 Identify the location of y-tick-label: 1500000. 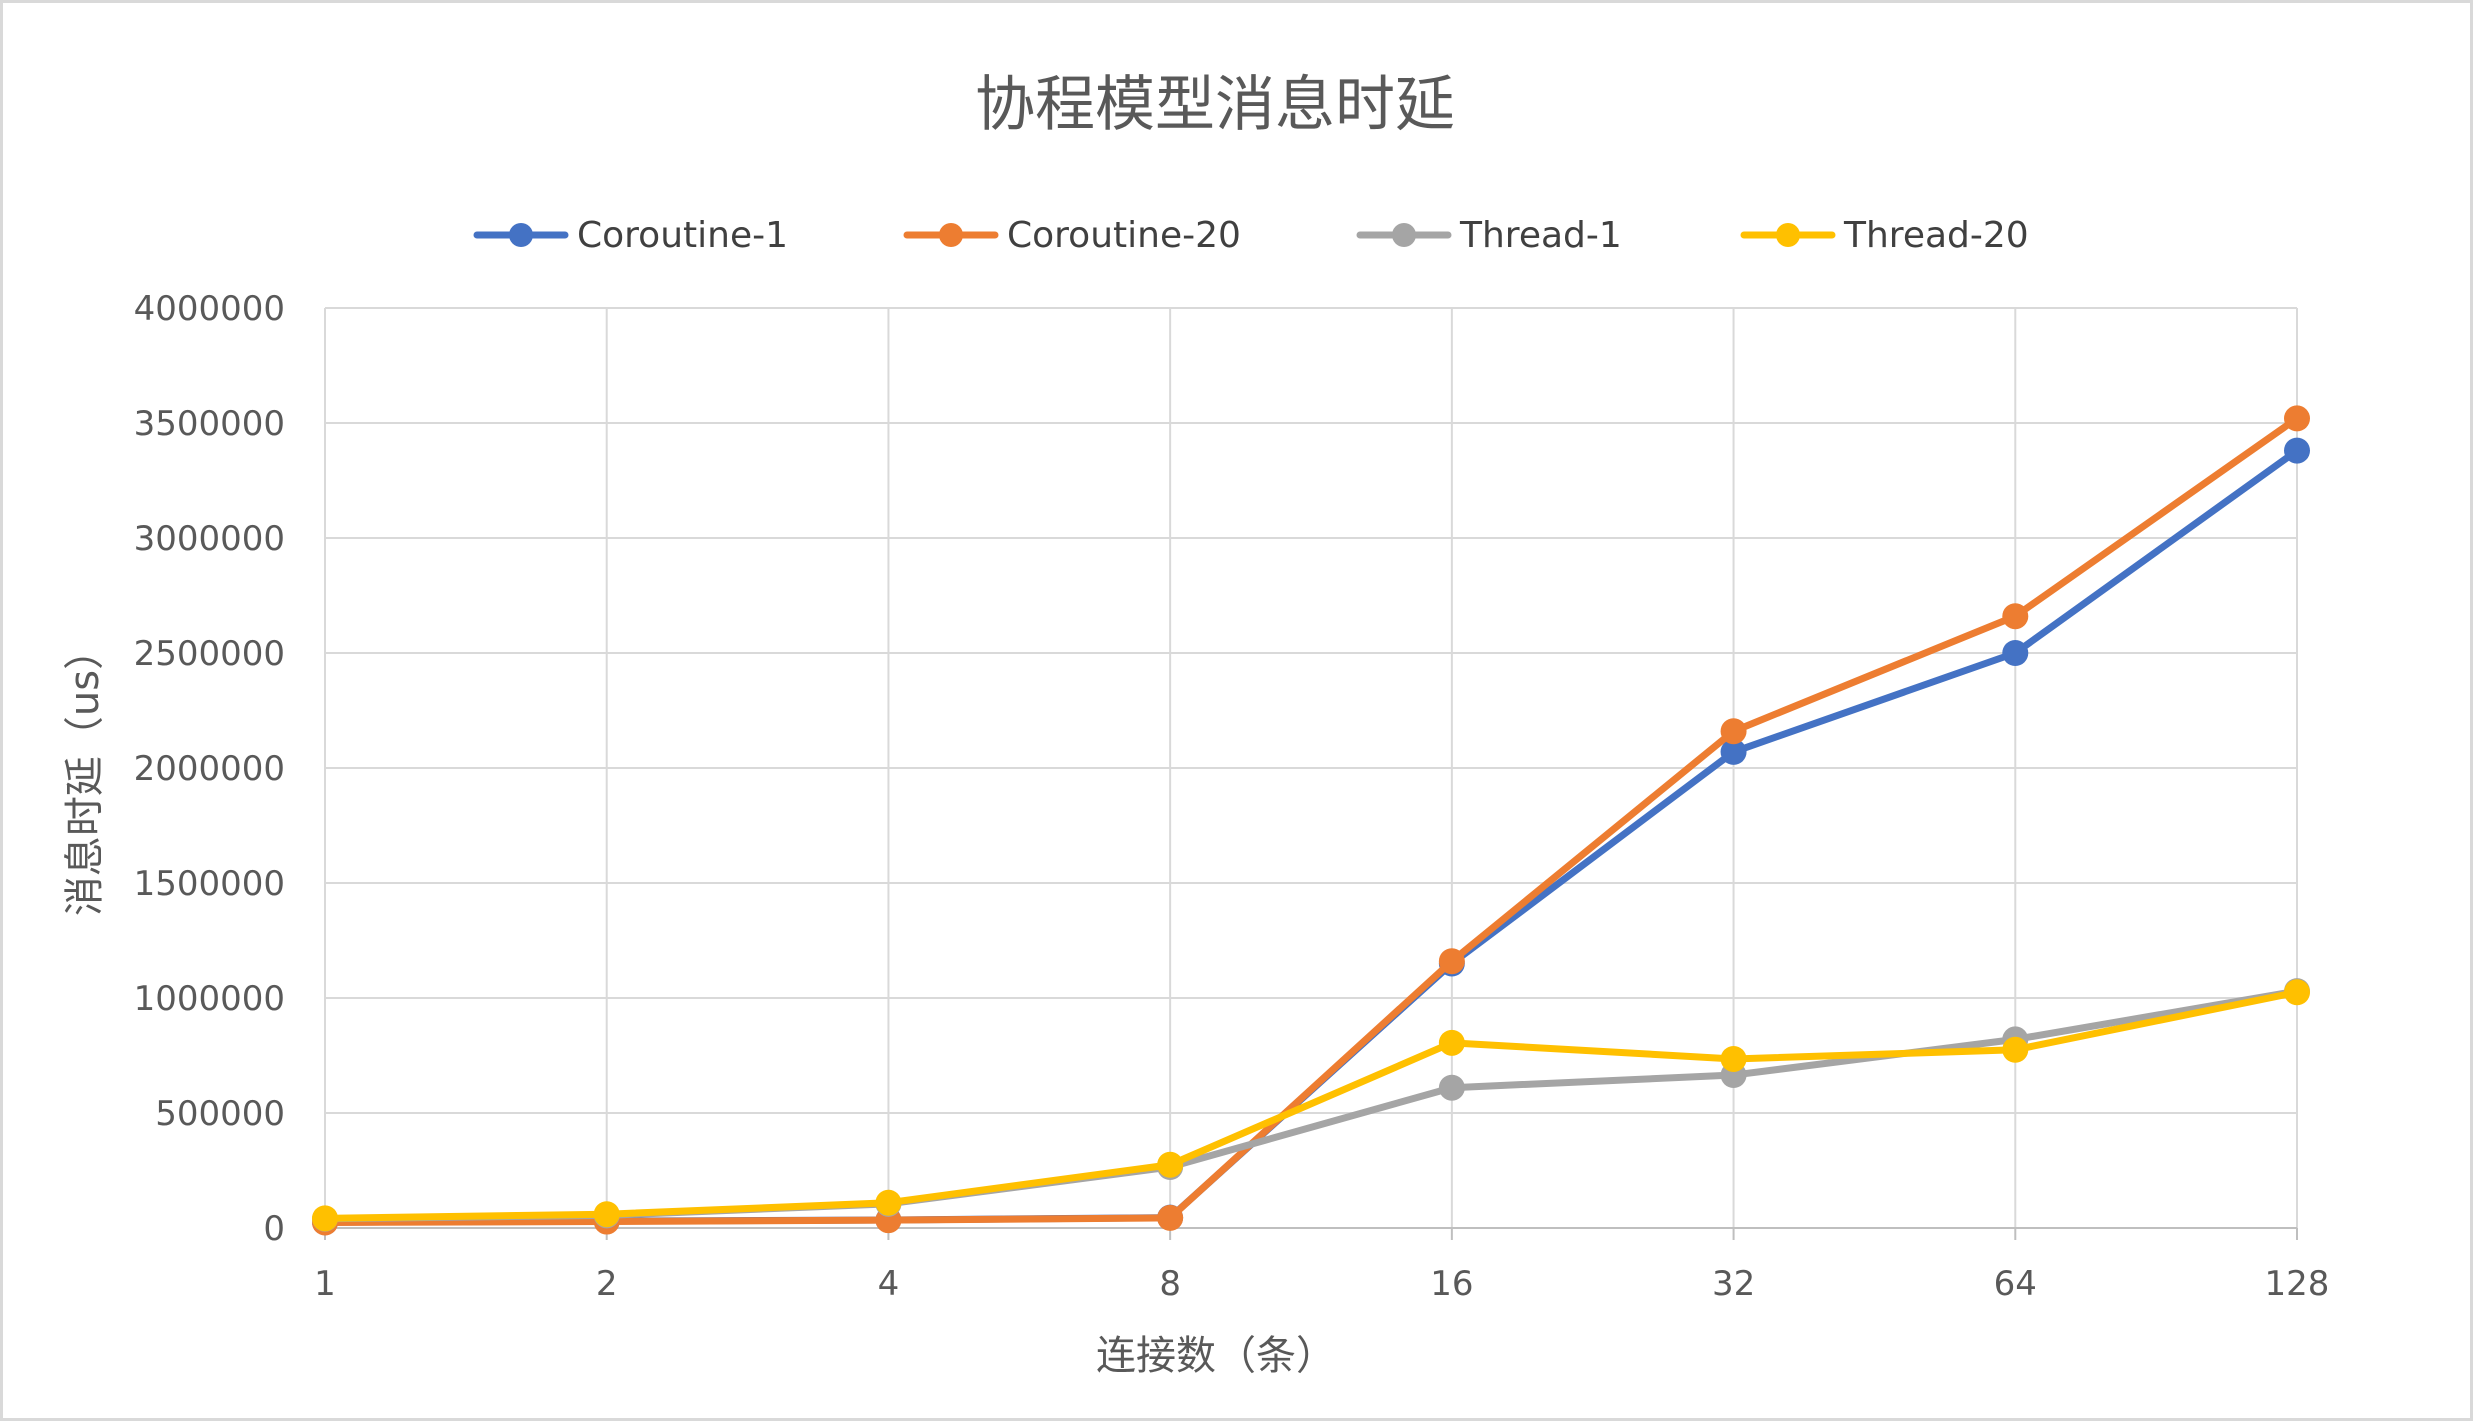
(209, 884).